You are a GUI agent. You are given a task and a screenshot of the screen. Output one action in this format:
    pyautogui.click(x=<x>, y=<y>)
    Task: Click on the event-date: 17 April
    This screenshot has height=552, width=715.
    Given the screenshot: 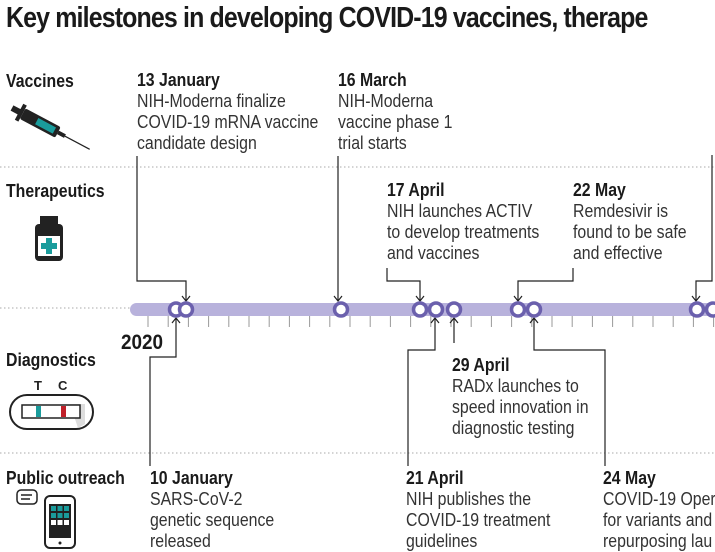 What is the action you would take?
    pyautogui.click(x=463, y=190)
    